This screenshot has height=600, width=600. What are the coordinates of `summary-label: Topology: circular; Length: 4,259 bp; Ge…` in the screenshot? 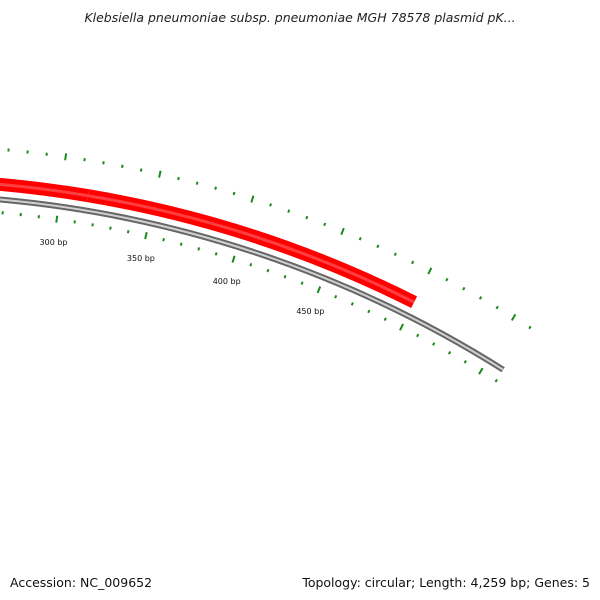 It's located at (446, 582).